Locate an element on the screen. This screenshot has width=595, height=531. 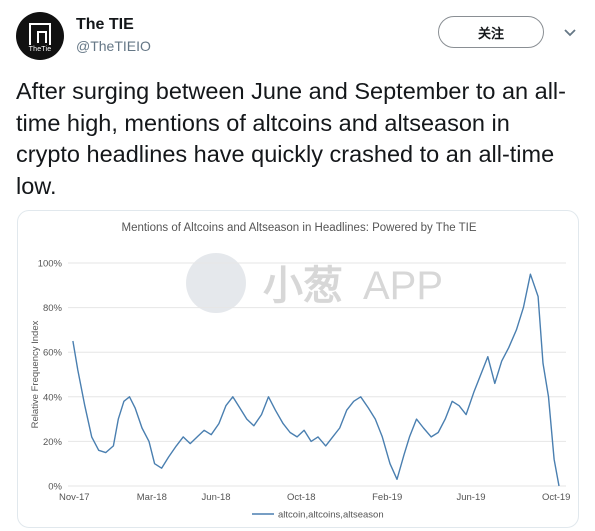
x-tick-label: Jun-18 is located at coordinates (216, 497).